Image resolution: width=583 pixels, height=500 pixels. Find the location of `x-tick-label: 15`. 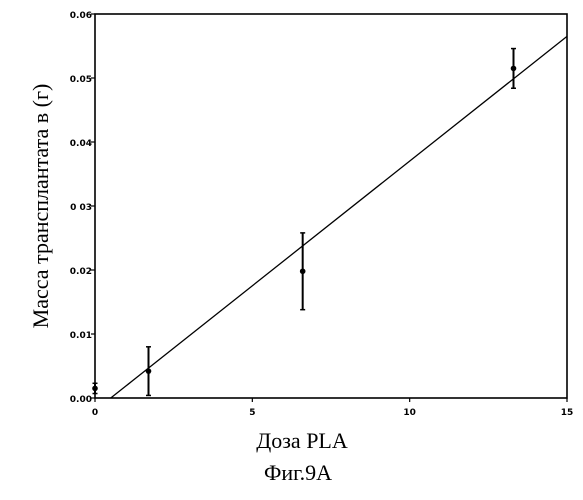

x-tick-label: 15 is located at coordinates (567, 413).